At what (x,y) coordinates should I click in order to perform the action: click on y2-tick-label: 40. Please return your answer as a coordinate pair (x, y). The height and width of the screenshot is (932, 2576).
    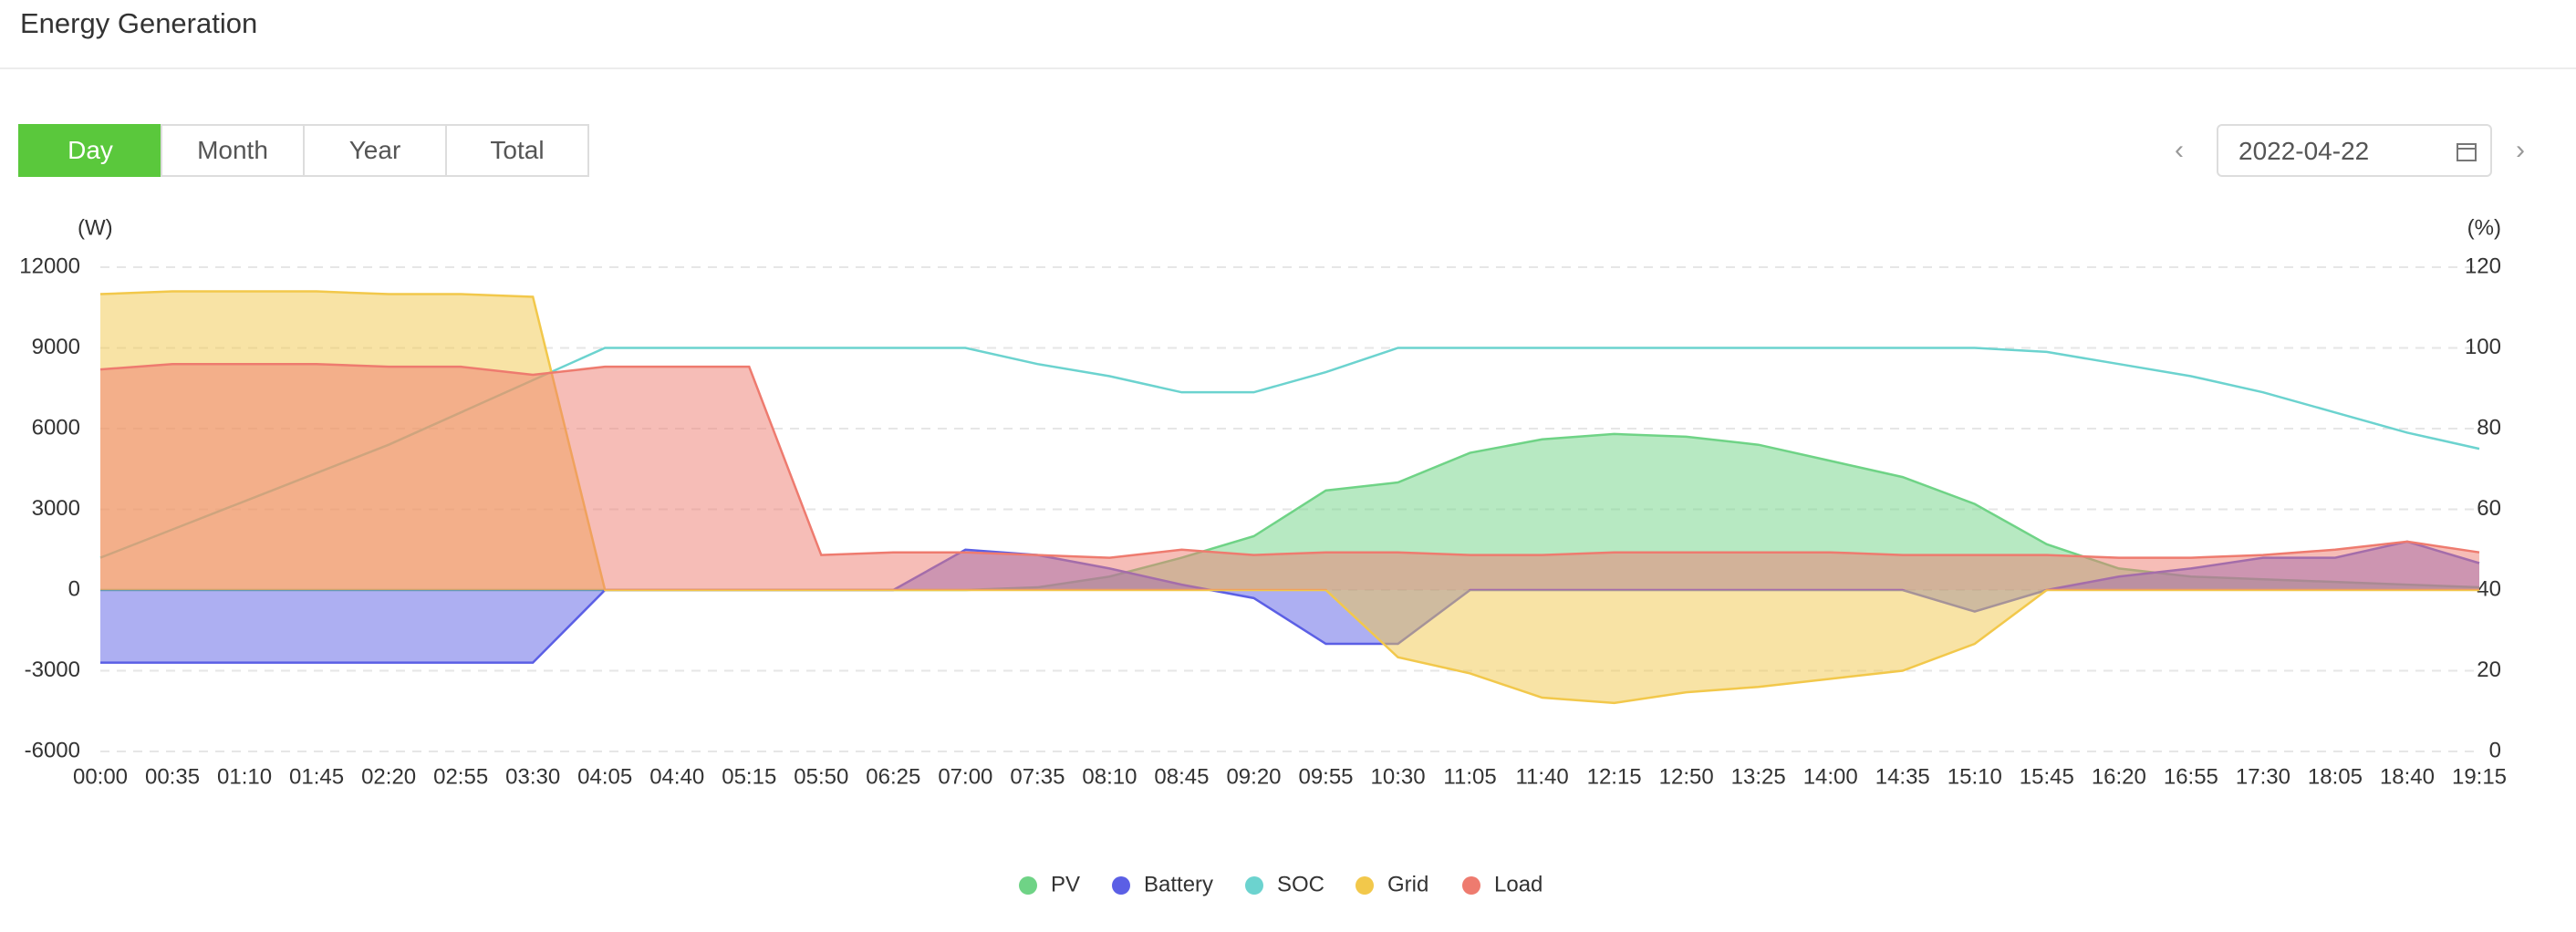
    Looking at the image, I should click on (2489, 588).